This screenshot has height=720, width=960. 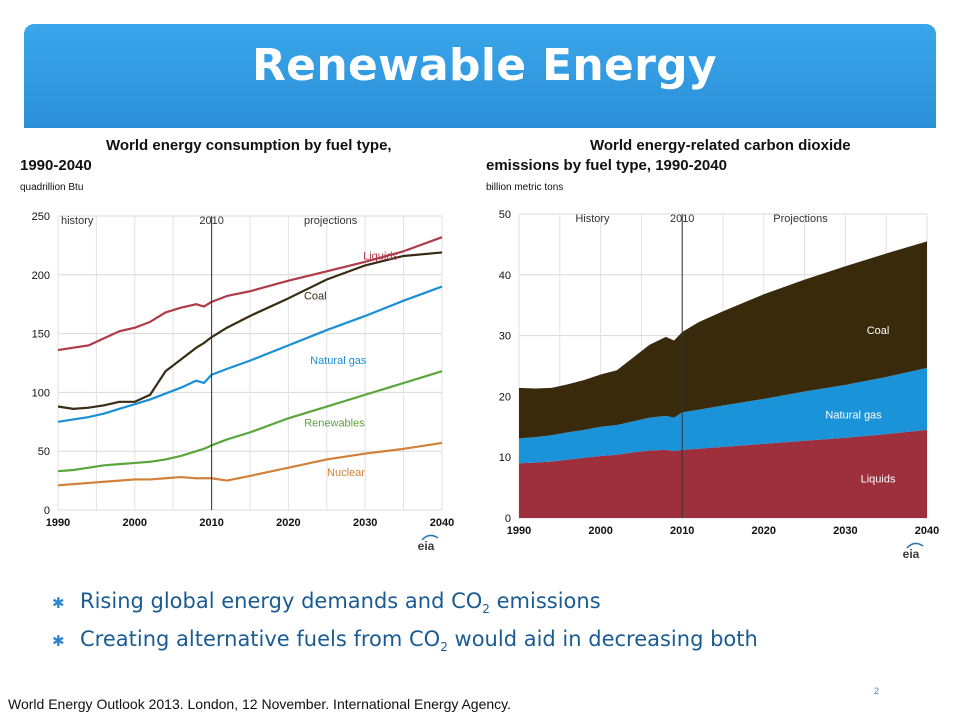 I want to click on series-label: Renewables, so click(x=334, y=424).